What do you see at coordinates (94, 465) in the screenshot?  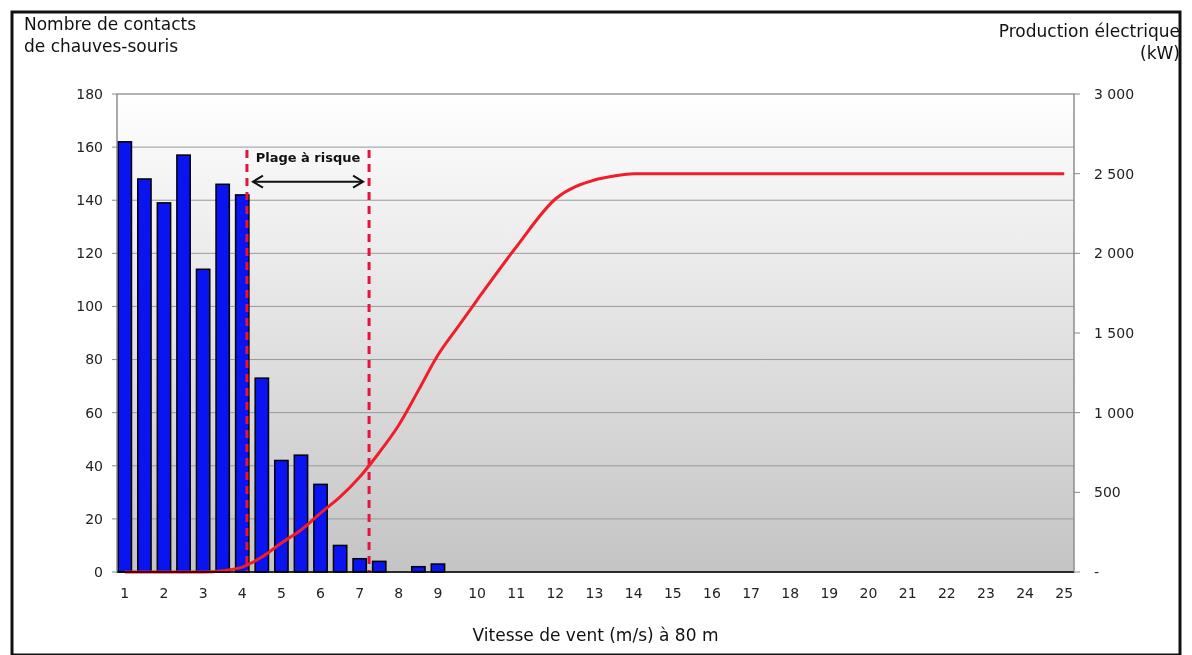 I see `y-tick-label: 40` at bounding box center [94, 465].